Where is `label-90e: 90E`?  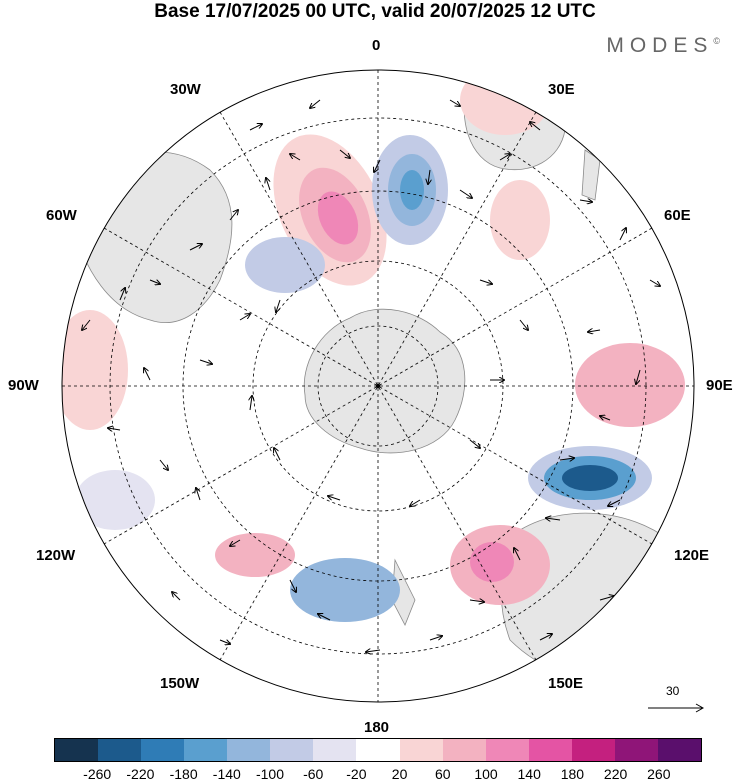 label-90e: 90E is located at coordinates (719, 385).